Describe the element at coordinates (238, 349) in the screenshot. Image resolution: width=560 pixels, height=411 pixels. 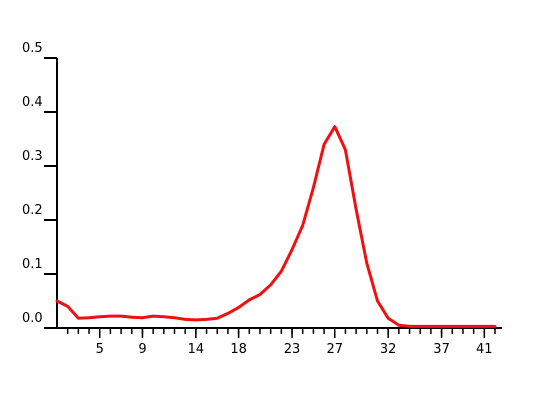
I see `x-tick-label: 18` at that location.